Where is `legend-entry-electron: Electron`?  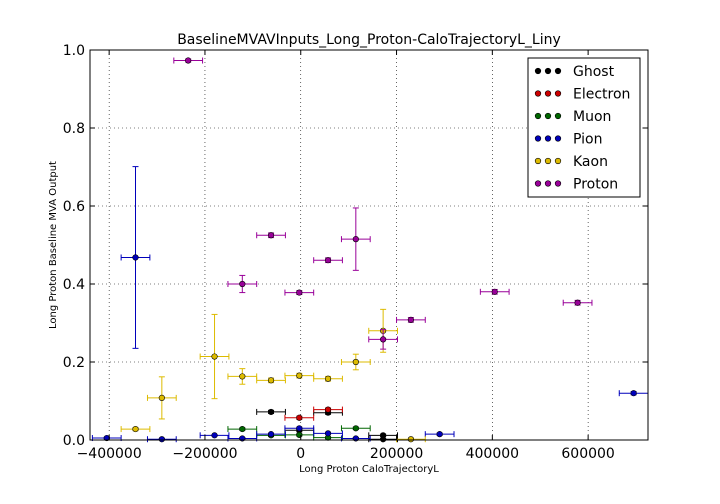 legend-entry-electron: Electron is located at coordinates (582, 95).